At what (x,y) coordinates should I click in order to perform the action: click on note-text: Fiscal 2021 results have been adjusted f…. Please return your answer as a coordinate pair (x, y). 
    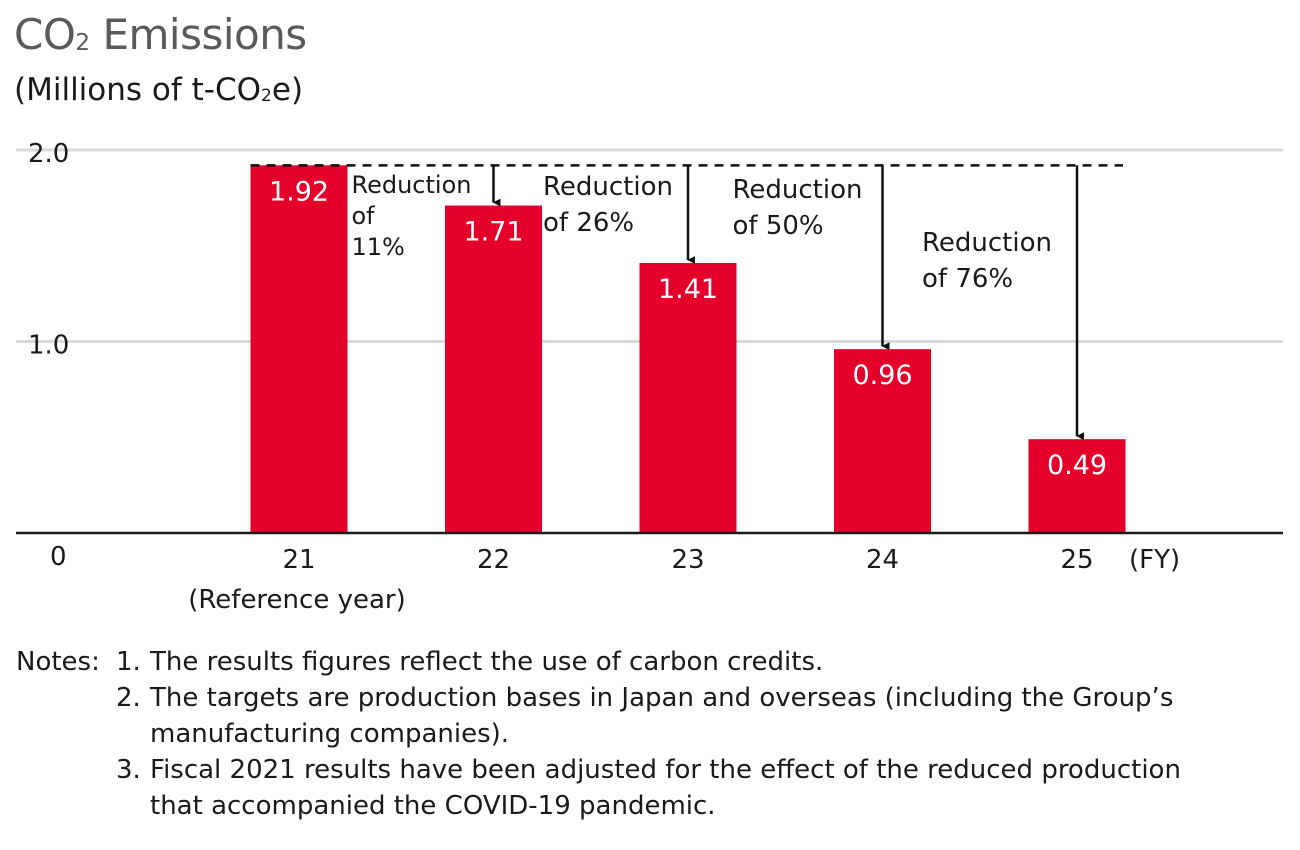
    Looking at the image, I should click on (705, 788).